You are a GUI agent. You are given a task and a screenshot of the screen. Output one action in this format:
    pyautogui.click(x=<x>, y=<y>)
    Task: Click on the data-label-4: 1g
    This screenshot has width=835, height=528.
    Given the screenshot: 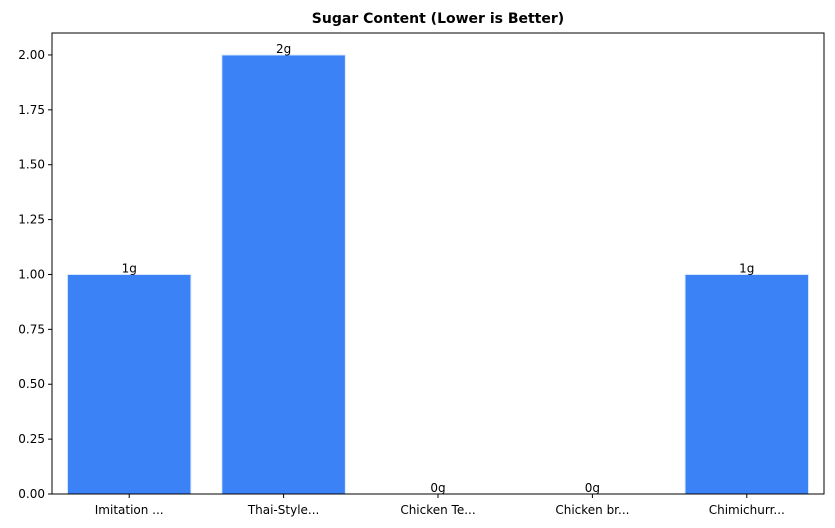 What is the action you would take?
    pyautogui.click(x=746, y=268)
    